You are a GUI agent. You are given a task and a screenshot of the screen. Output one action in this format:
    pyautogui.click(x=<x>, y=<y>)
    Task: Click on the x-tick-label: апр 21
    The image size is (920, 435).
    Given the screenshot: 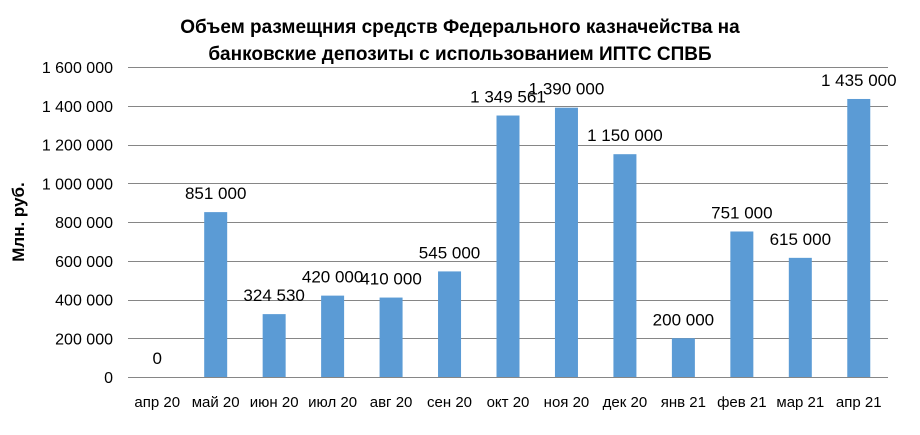 What is the action you would take?
    pyautogui.click(x=859, y=402)
    